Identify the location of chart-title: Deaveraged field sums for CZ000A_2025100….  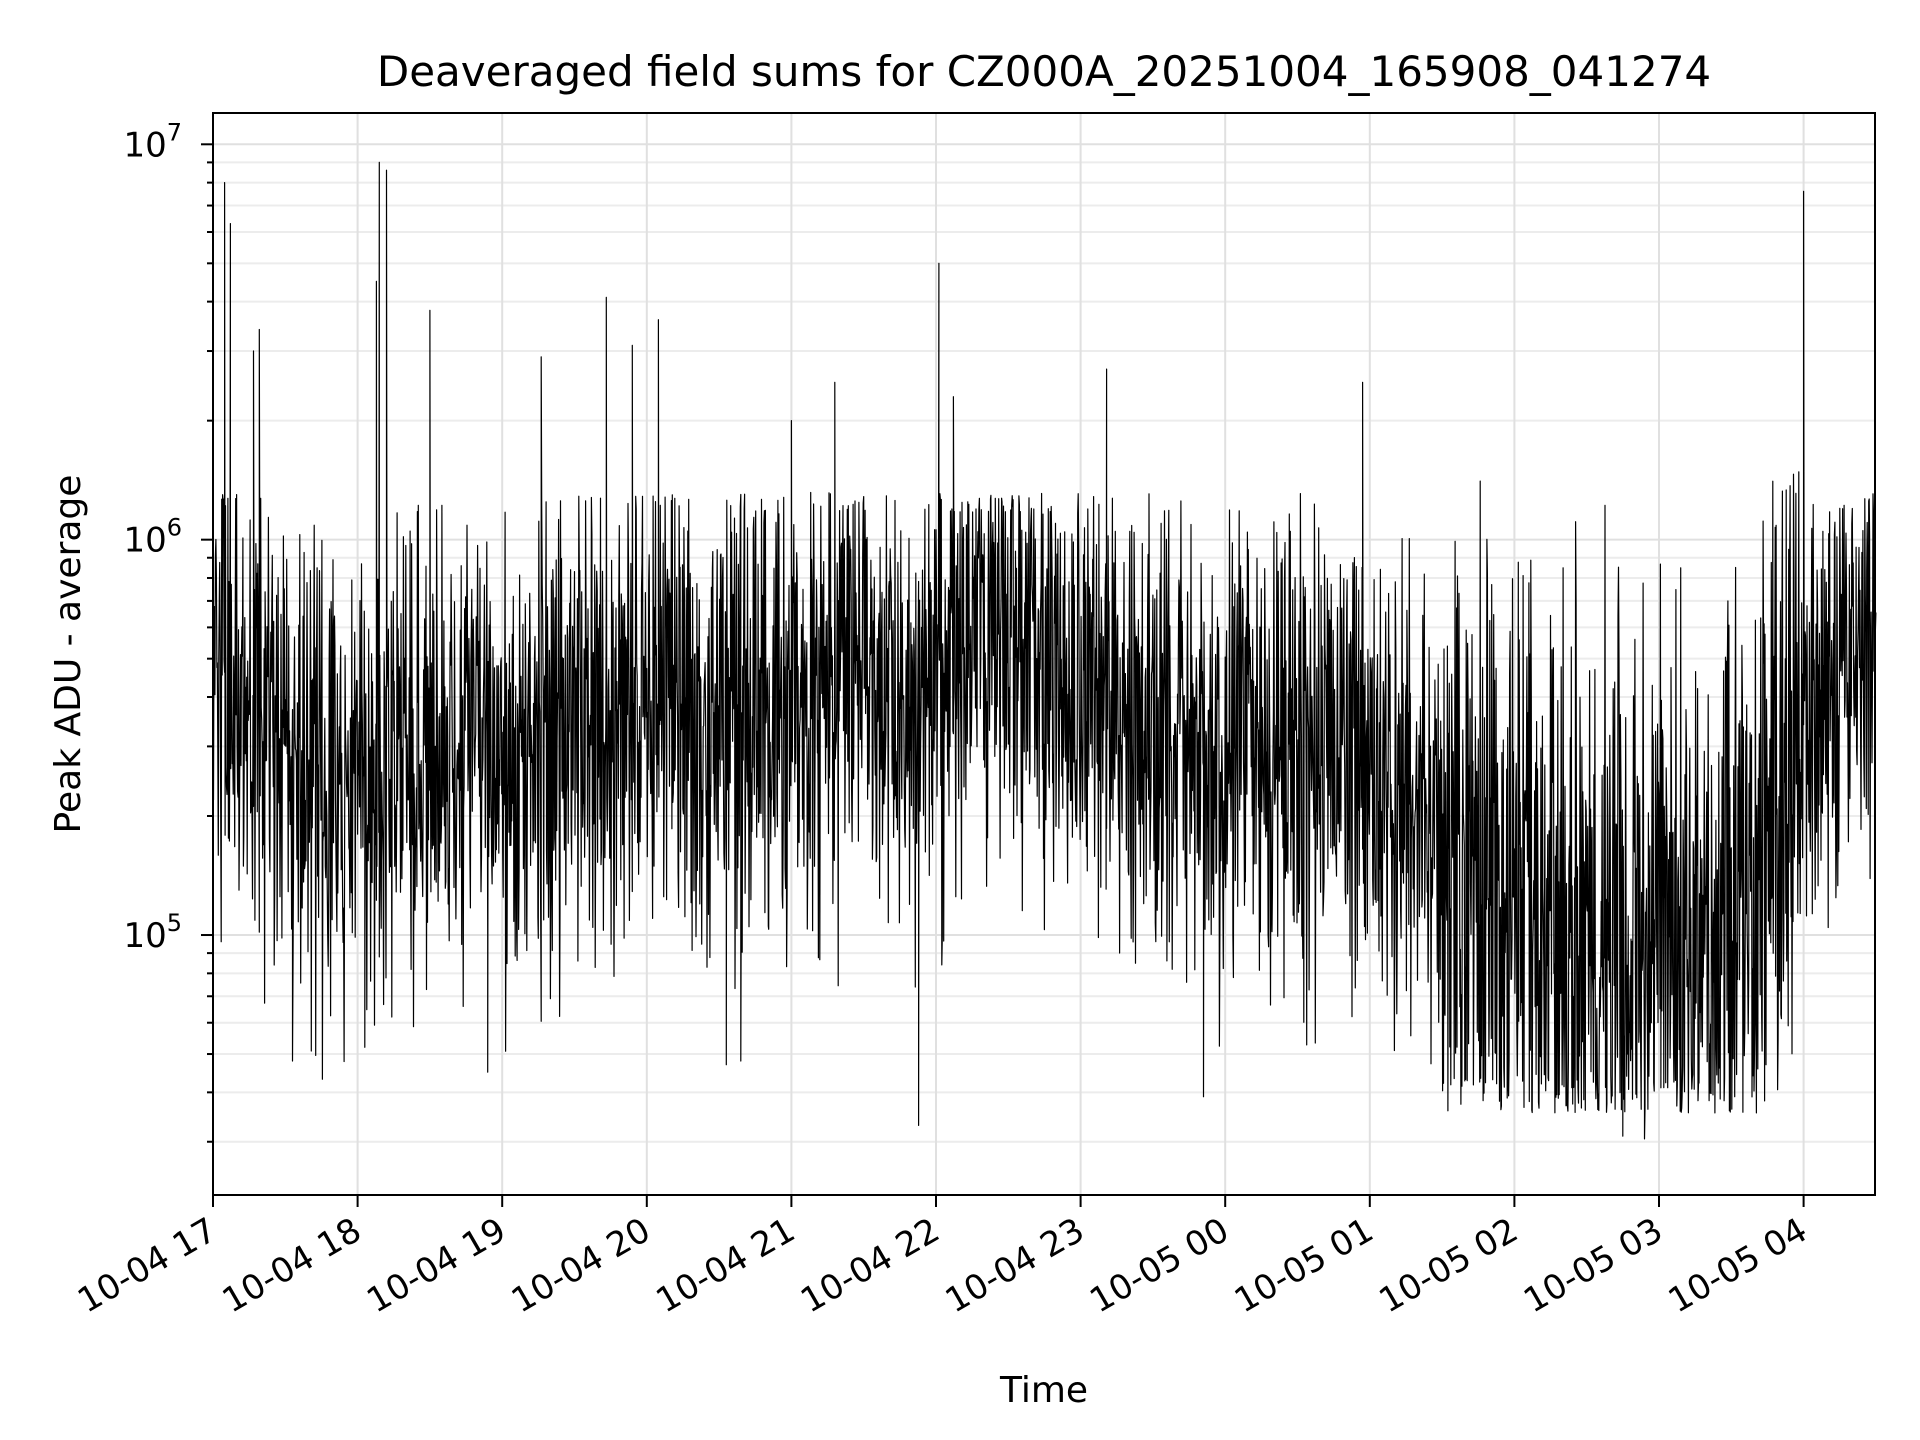
(1044, 71).